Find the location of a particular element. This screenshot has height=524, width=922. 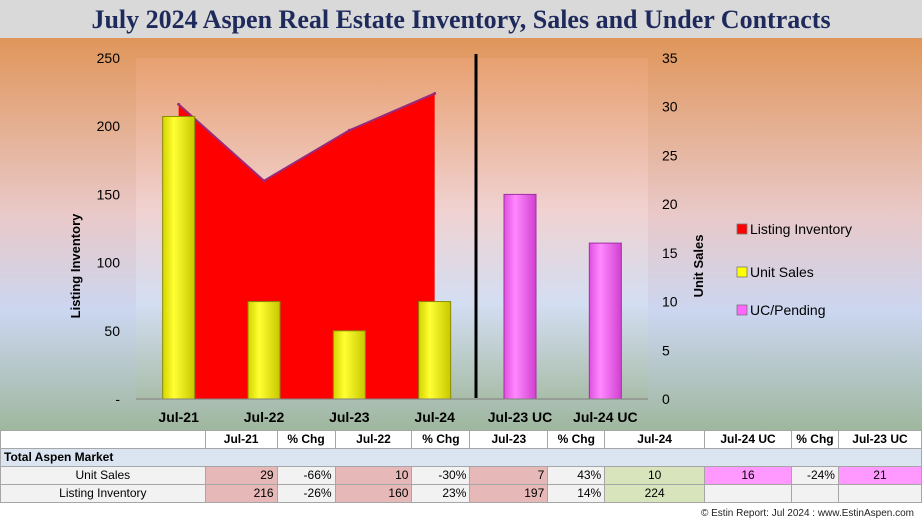

y-tick-label: - is located at coordinates (117, 399).